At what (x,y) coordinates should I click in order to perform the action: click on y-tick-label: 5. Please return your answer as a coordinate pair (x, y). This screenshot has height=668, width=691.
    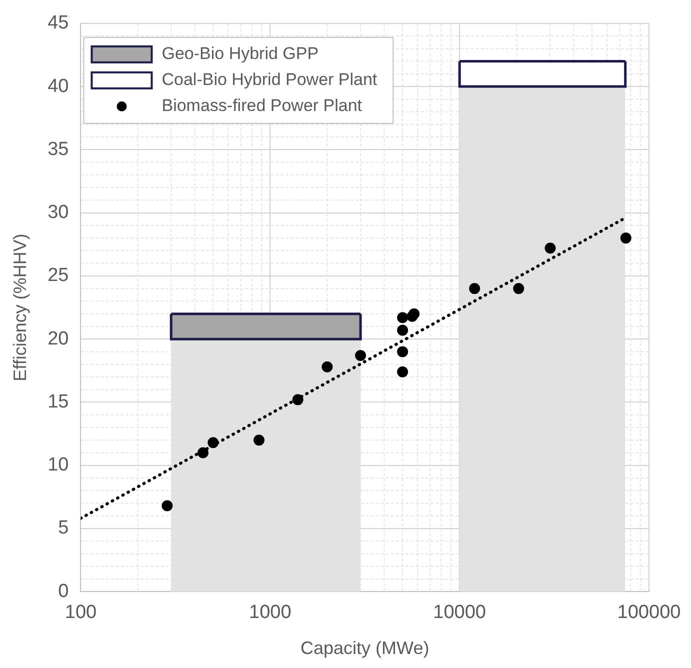
    Looking at the image, I should click on (63, 528).